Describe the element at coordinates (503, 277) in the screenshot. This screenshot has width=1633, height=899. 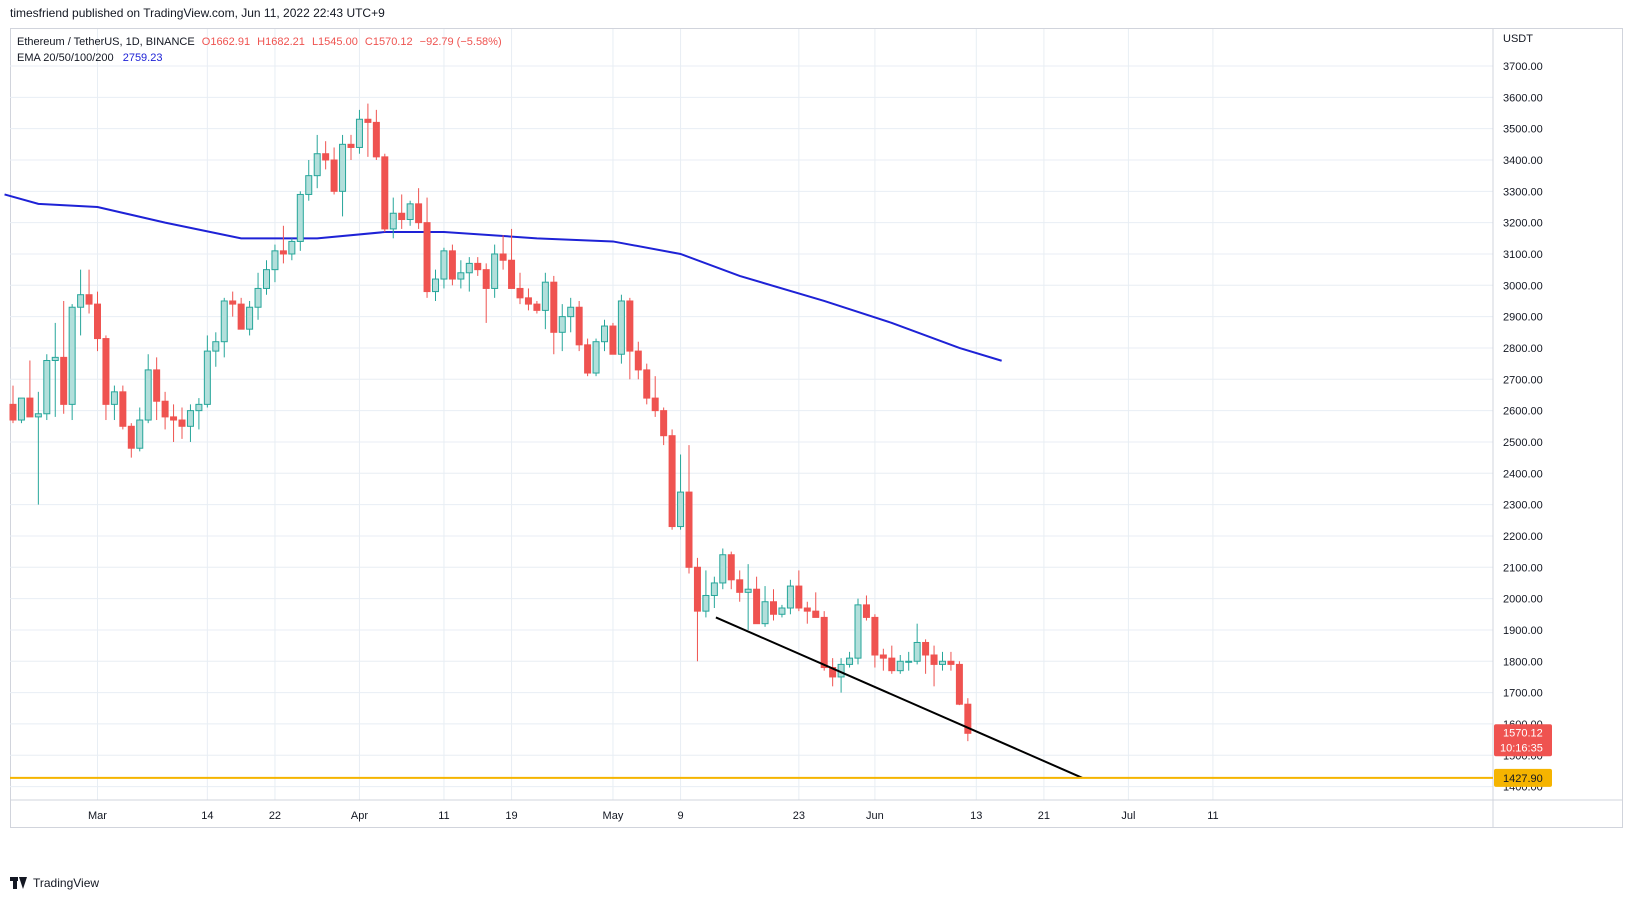
I see `ema-200-line` at that location.